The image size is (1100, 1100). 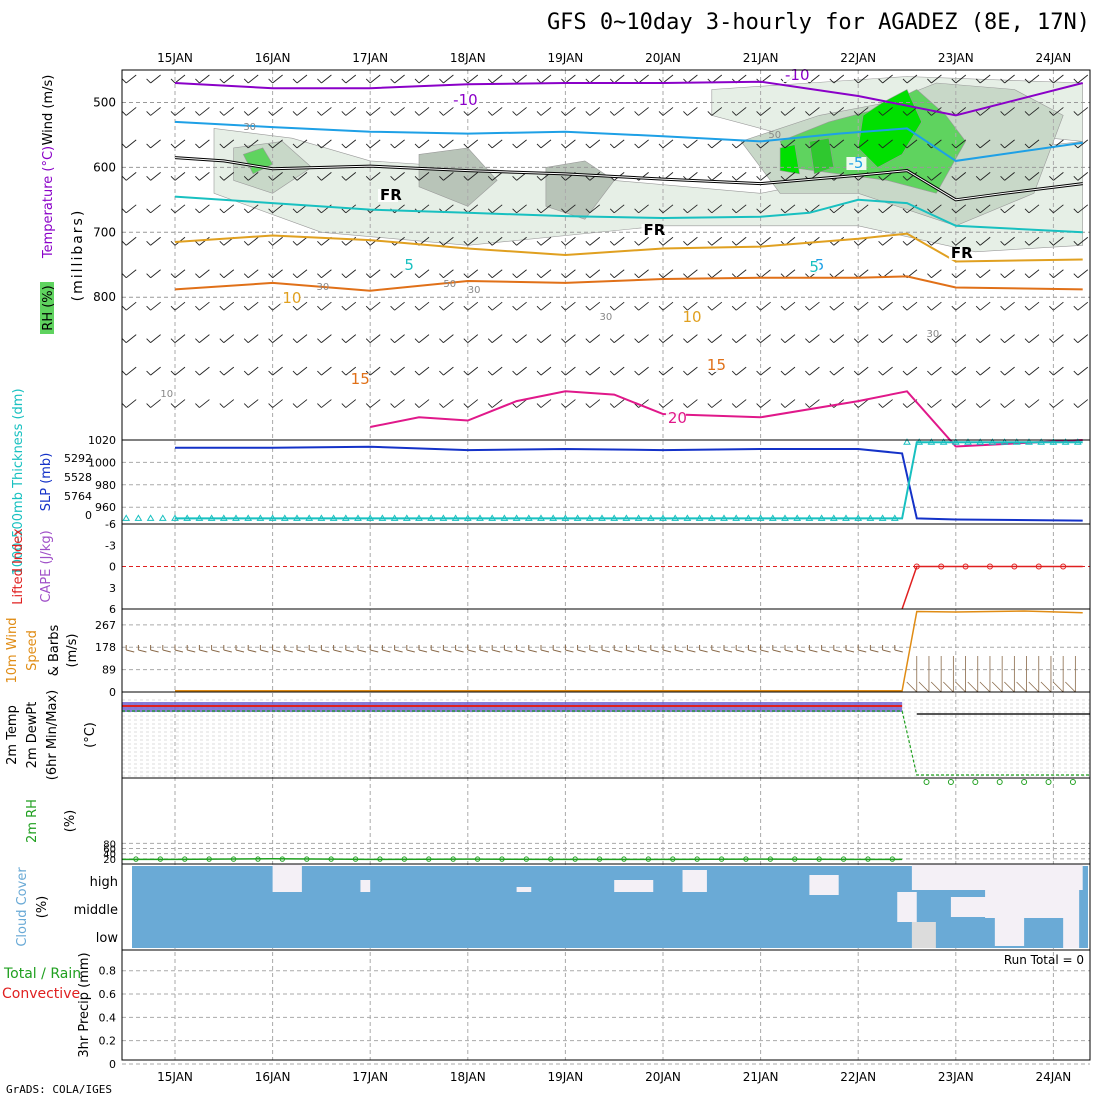 I want to click on td2m-marker, so click(x=950, y=782).